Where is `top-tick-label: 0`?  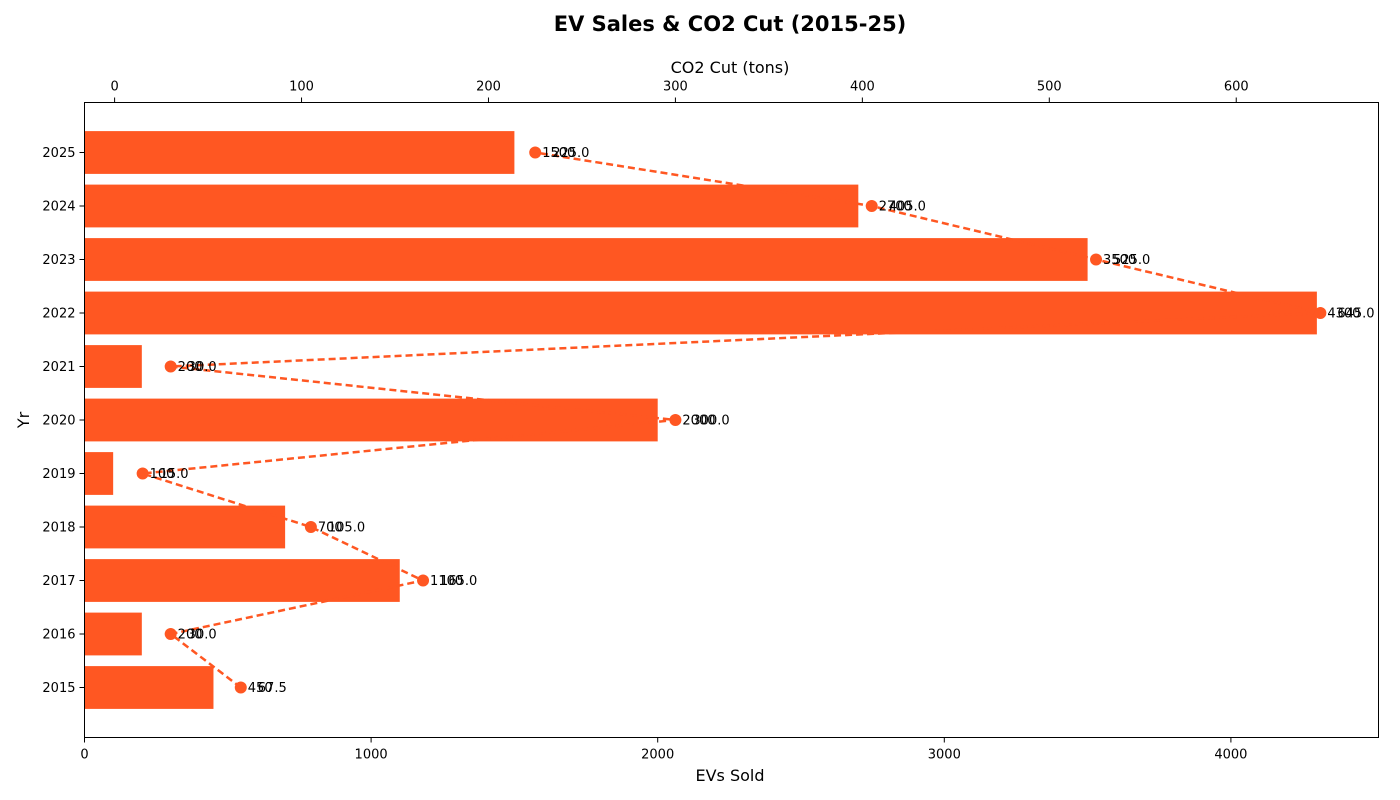
top-tick-label: 0 is located at coordinates (114, 87).